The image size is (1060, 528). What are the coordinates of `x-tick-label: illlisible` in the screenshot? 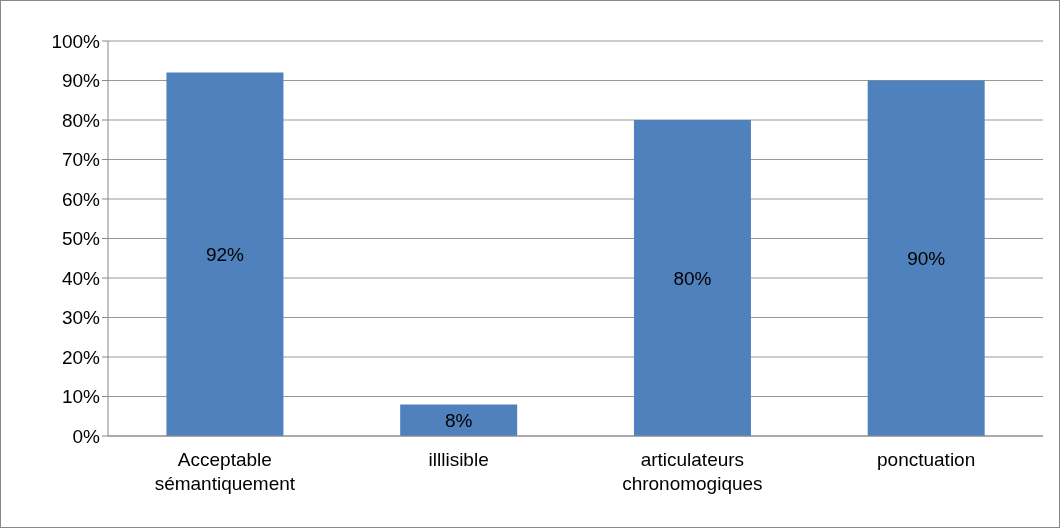 It's located at (458, 459).